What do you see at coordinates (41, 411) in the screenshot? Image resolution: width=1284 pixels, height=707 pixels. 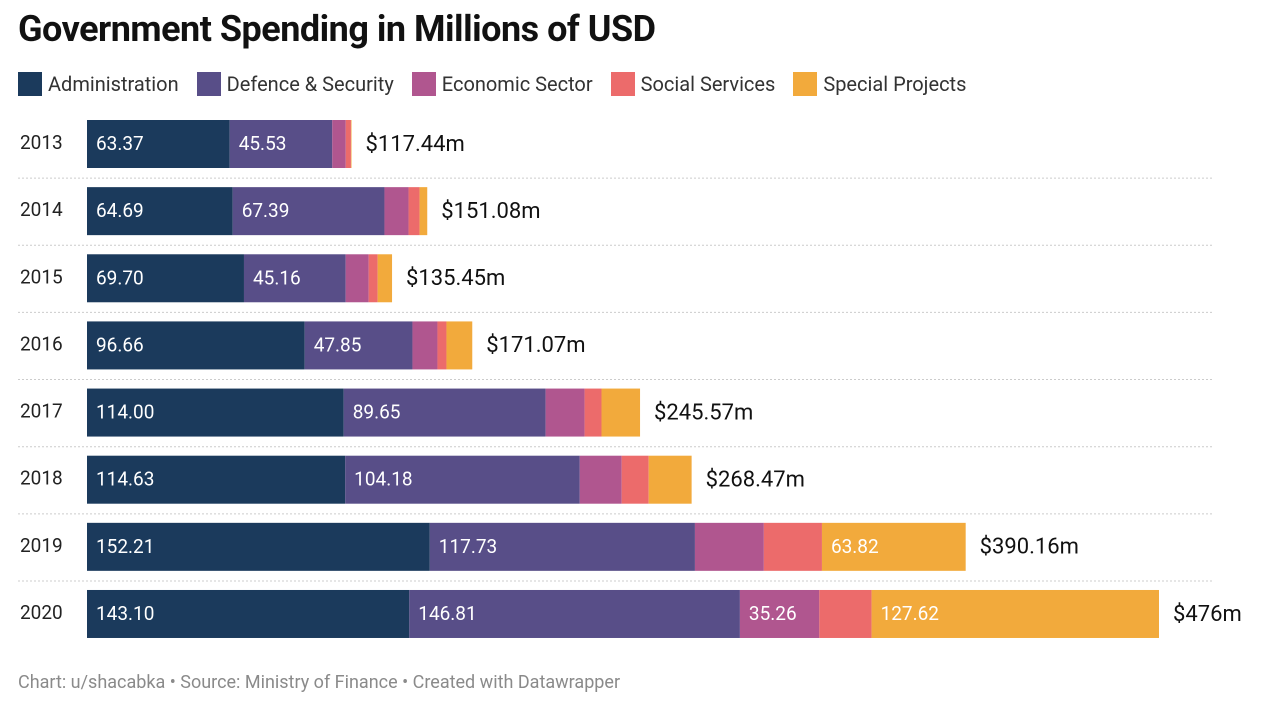 I see `y-tick-label: 2017` at bounding box center [41, 411].